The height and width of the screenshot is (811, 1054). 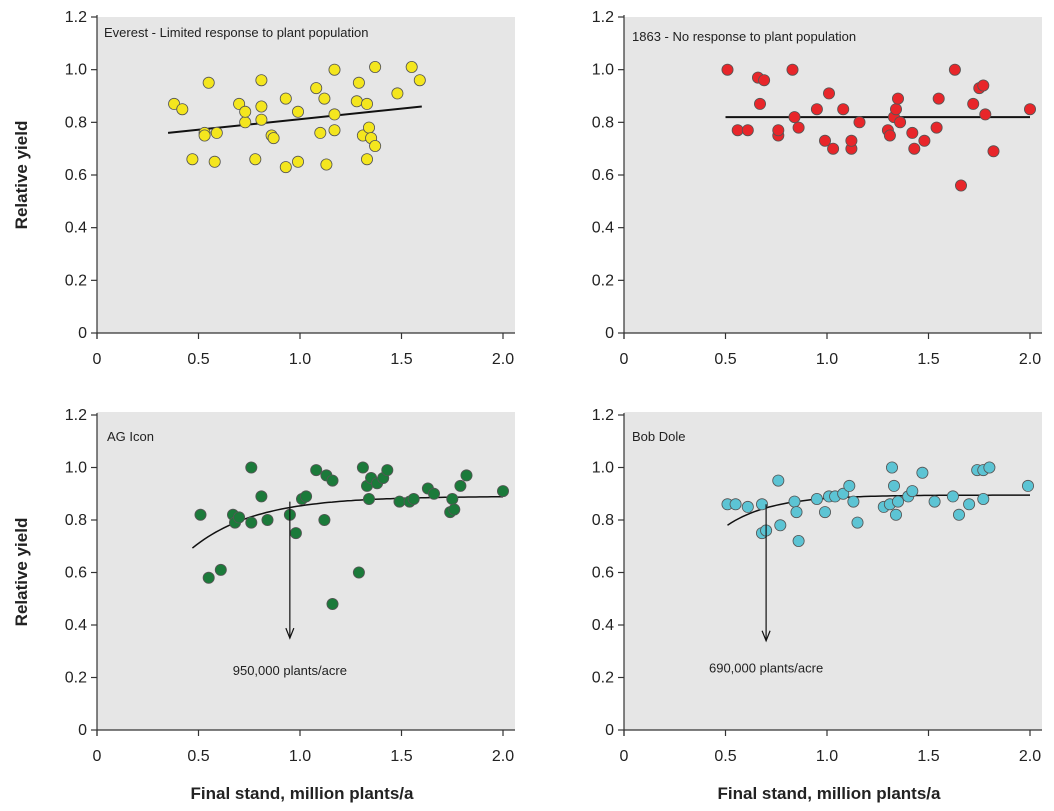 I want to click on y-tick-label: 0, so click(x=82, y=333).